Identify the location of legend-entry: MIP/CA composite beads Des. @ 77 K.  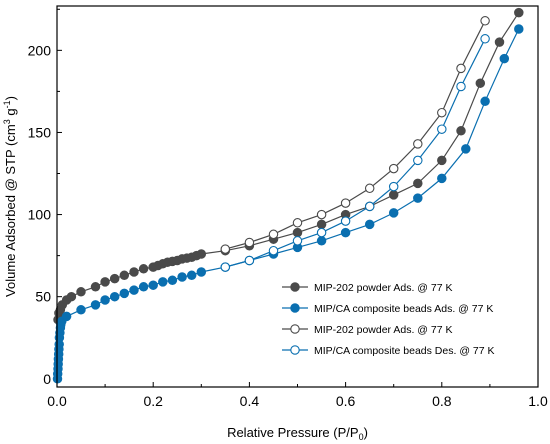
(388, 351).